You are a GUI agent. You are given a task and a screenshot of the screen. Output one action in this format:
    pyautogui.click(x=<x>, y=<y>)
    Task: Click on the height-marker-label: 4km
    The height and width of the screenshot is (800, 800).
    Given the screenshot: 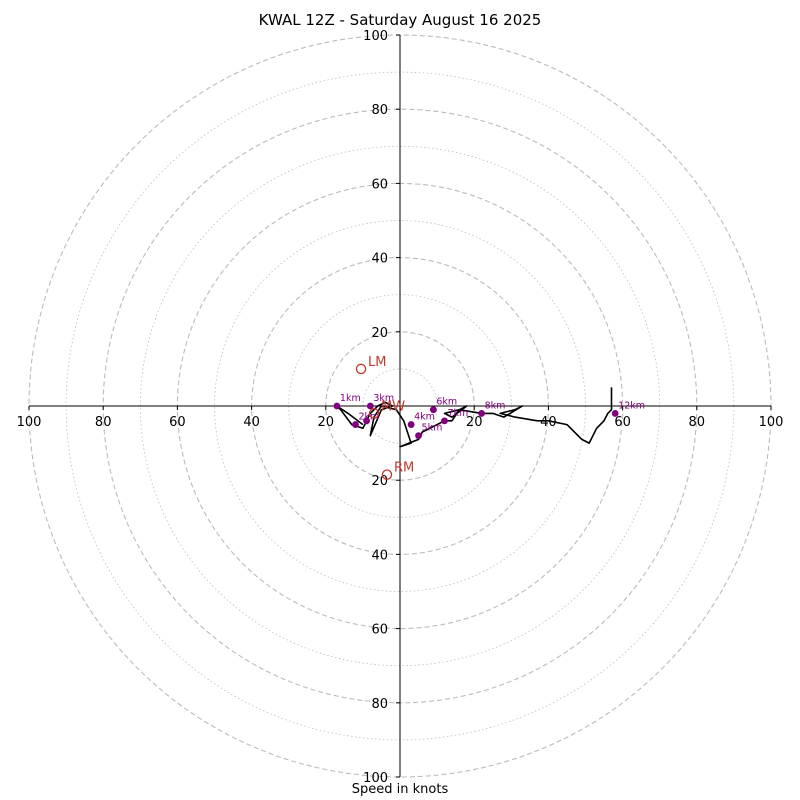 What is the action you would take?
    pyautogui.click(x=424, y=417)
    